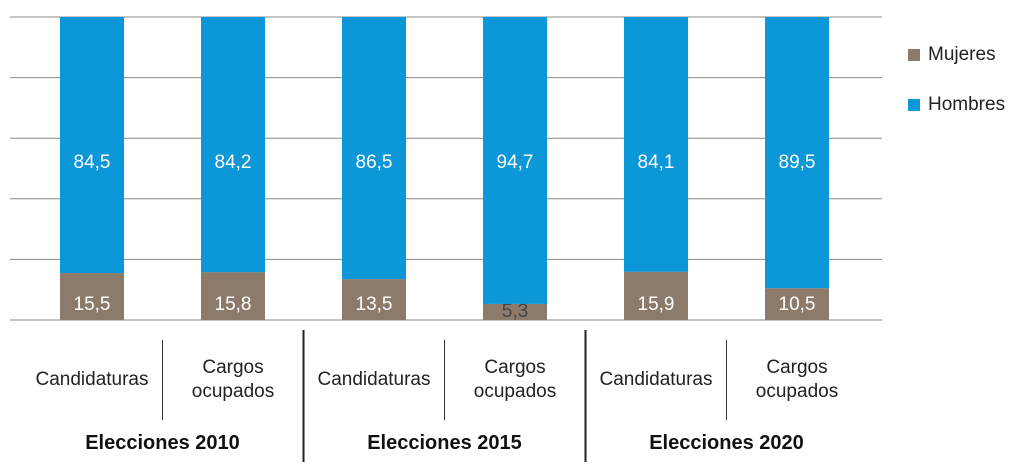 This screenshot has height=470, width=1027. I want to click on value-label: 89,5, so click(797, 162).